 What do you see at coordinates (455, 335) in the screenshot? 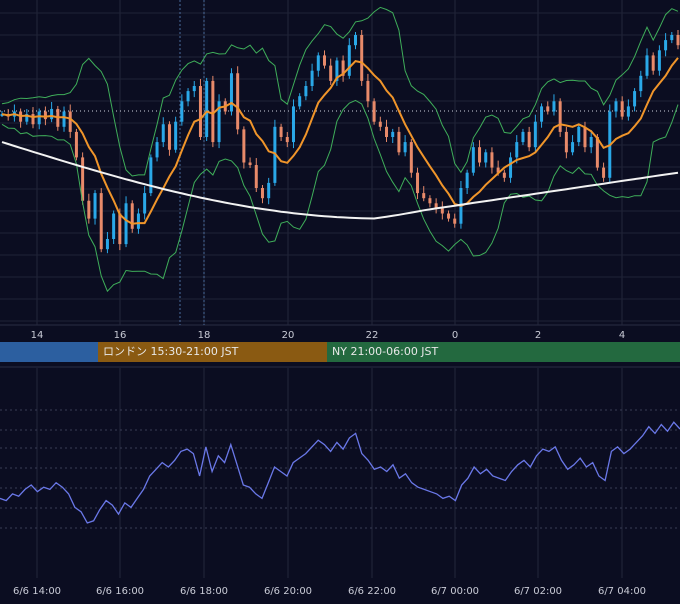
I see `price-x-tick-label: 0` at bounding box center [455, 335].